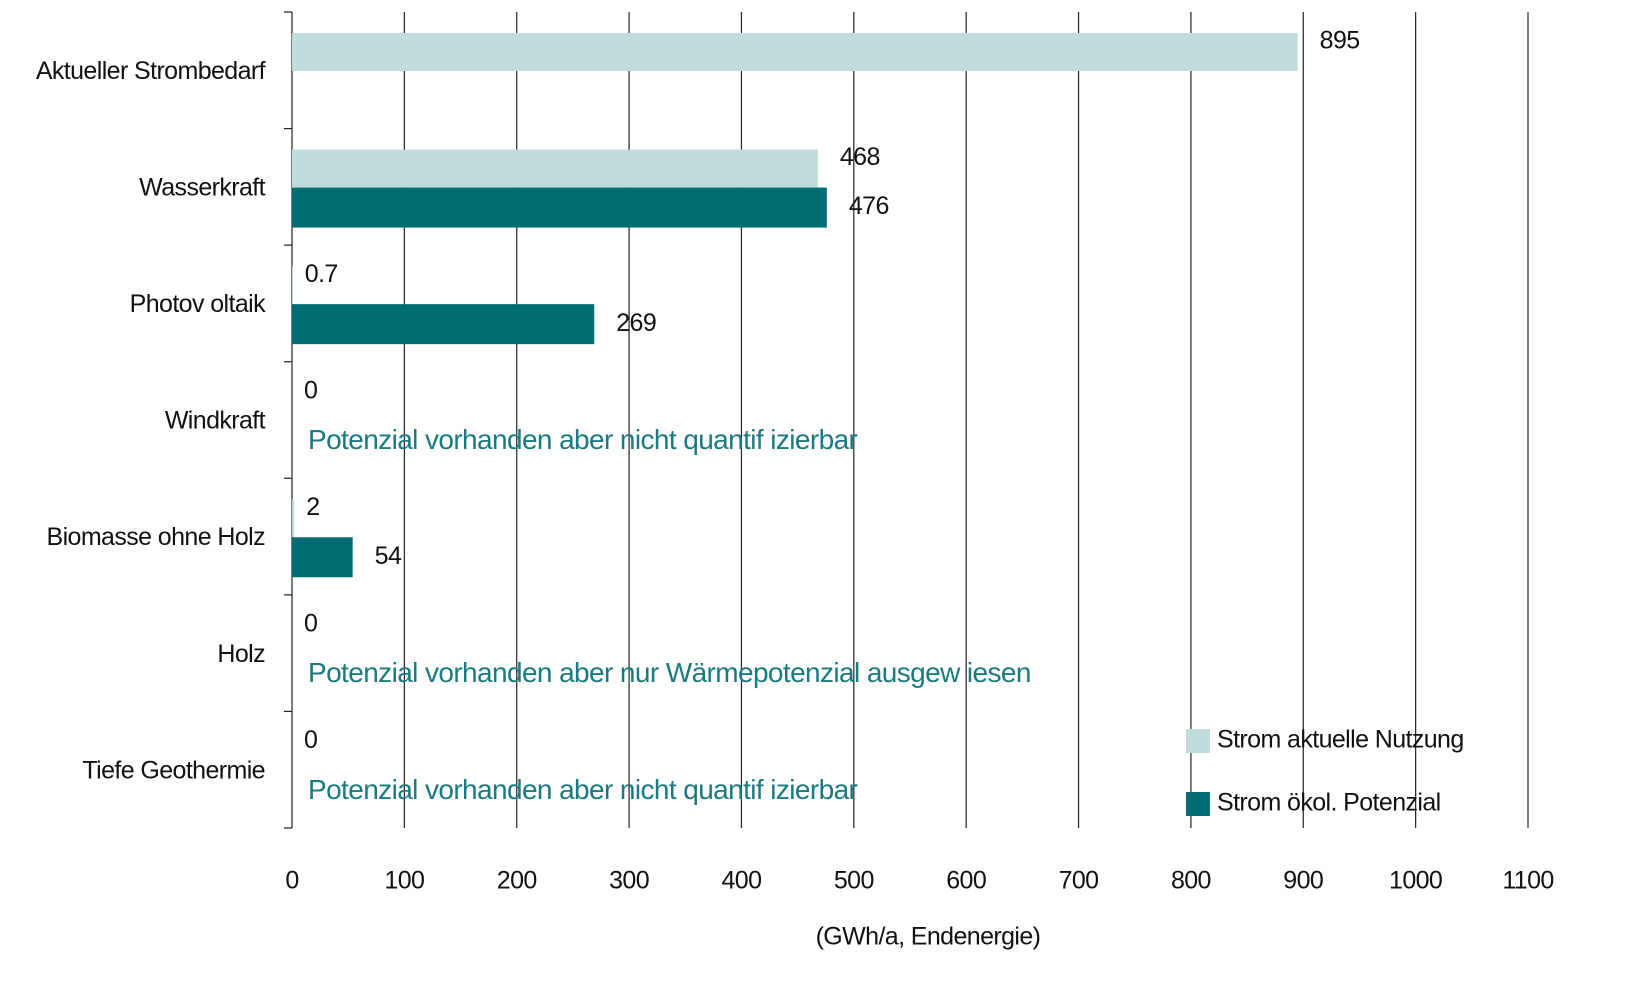 This screenshot has width=1626, height=989. What do you see at coordinates (156, 537) in the screenshot?
I see `y-tick-label: Biomasse ohne Holz` at bounding box center [156, 537].